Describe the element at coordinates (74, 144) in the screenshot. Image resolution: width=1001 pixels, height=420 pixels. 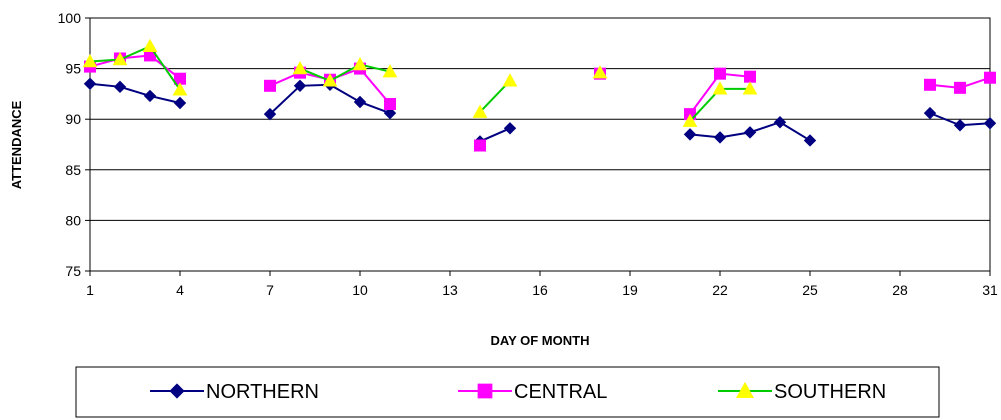
I see `y-axis-ticks: 75 80 85 90 95 100` at that location.